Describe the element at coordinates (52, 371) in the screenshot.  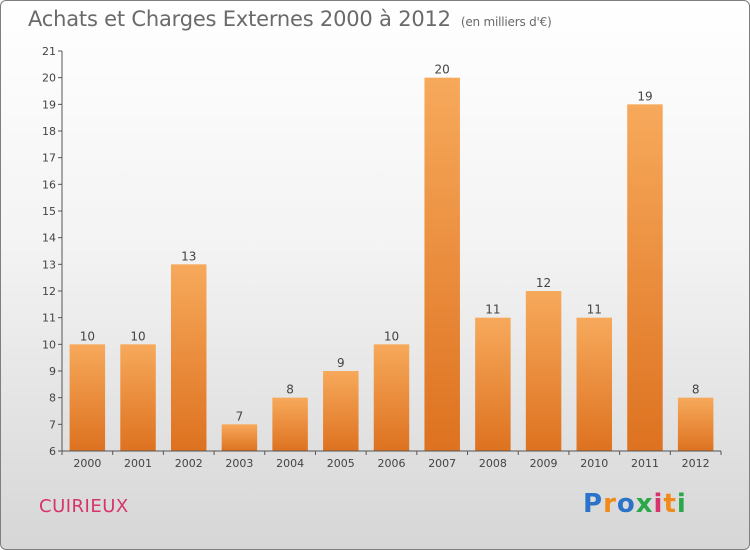
I see `y-tick-label-9: 9` at that location.